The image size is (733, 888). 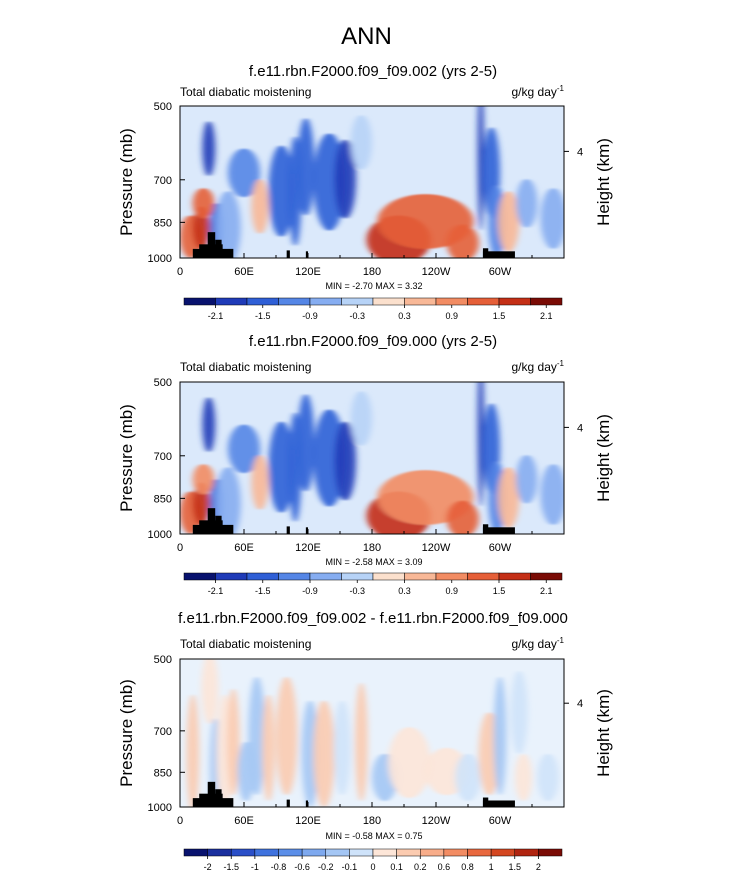 I want to click on colorbar-label: 0.6, so click(x=444, y=867).